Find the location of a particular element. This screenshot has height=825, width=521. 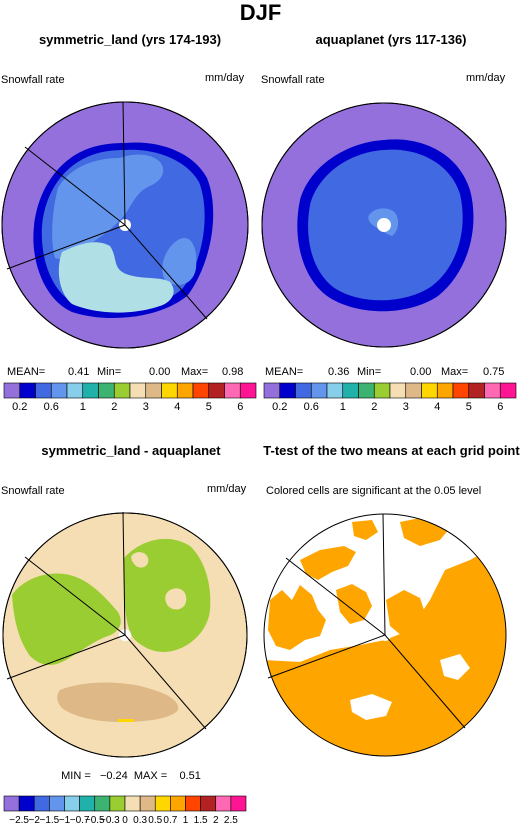

colorbar-tick-label: 1 is located at coordinates (343, 407).